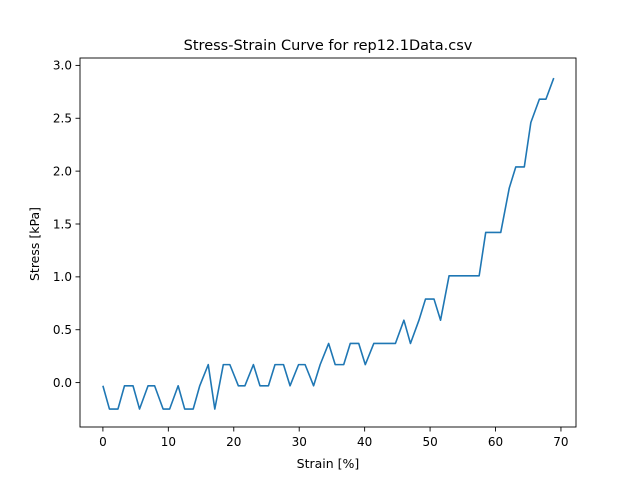 The height and width of the screenshot is (485, 640). Describe the element at coordinates (328, 46) in the screenshot. I see `chart-title: Stress-Strain Curve for rep12.1Data.csv` at that location.